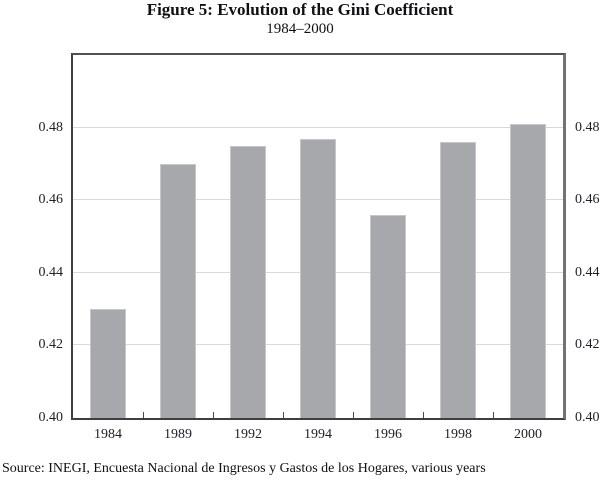 The height and width of the screenshot is (490, 600). What do you see at coordinates (51, 200) in the screenshot?
I see `y-axis-label-left: 0.46` at bounding box center [51, 200].